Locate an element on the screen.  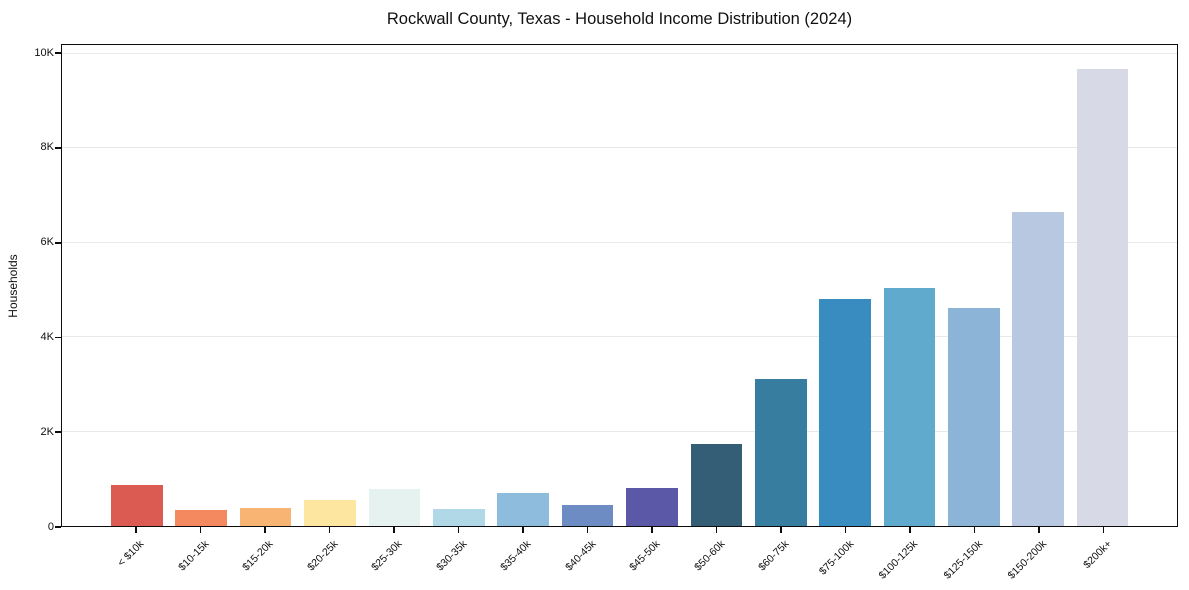
x-tick-label: $25-30k is located at coordinates (387, 556).